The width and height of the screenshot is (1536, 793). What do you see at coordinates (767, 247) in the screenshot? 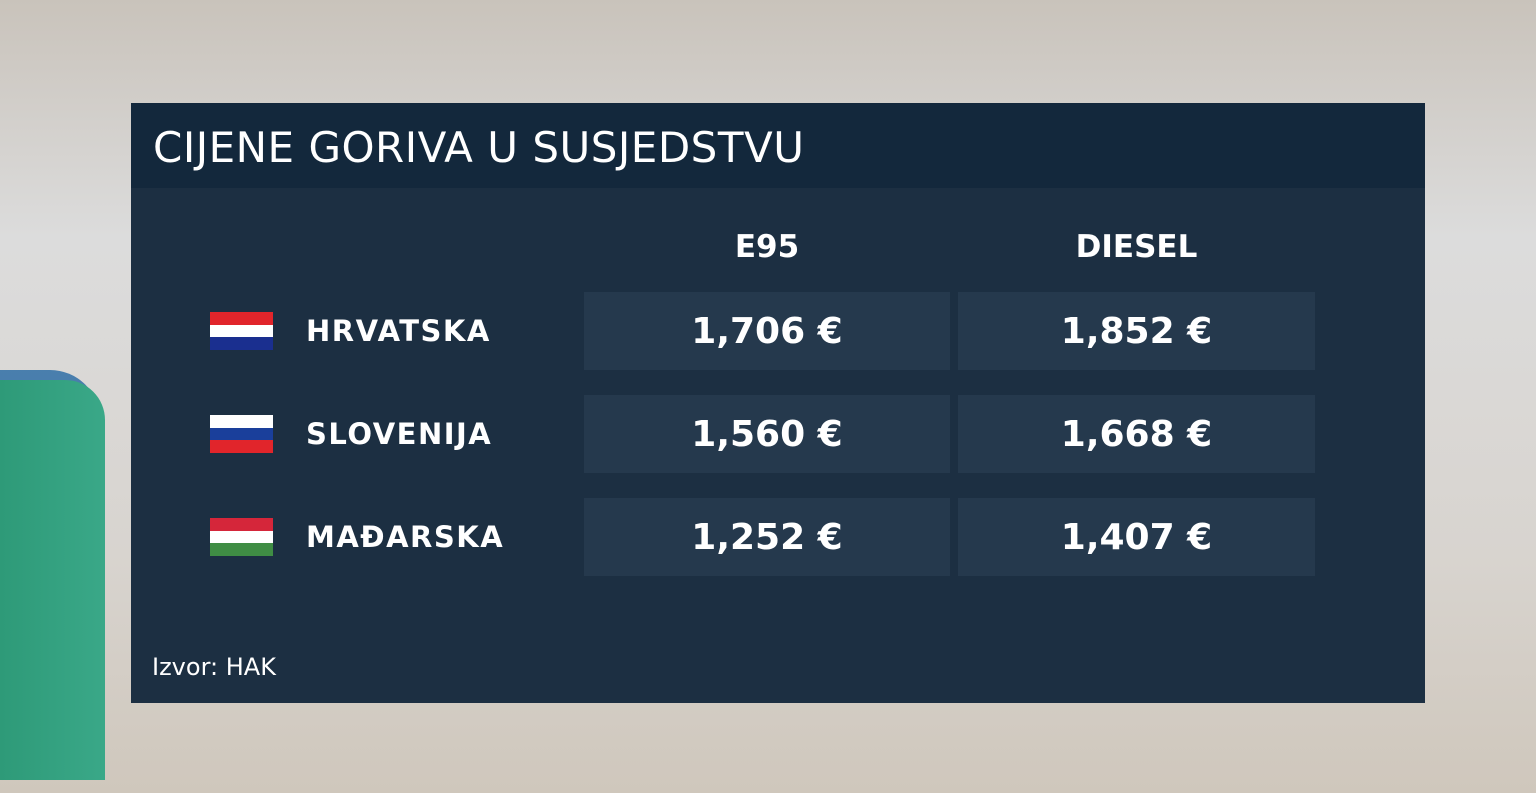
I see `column-header-e95: E95` at bounding box center [767, 247].